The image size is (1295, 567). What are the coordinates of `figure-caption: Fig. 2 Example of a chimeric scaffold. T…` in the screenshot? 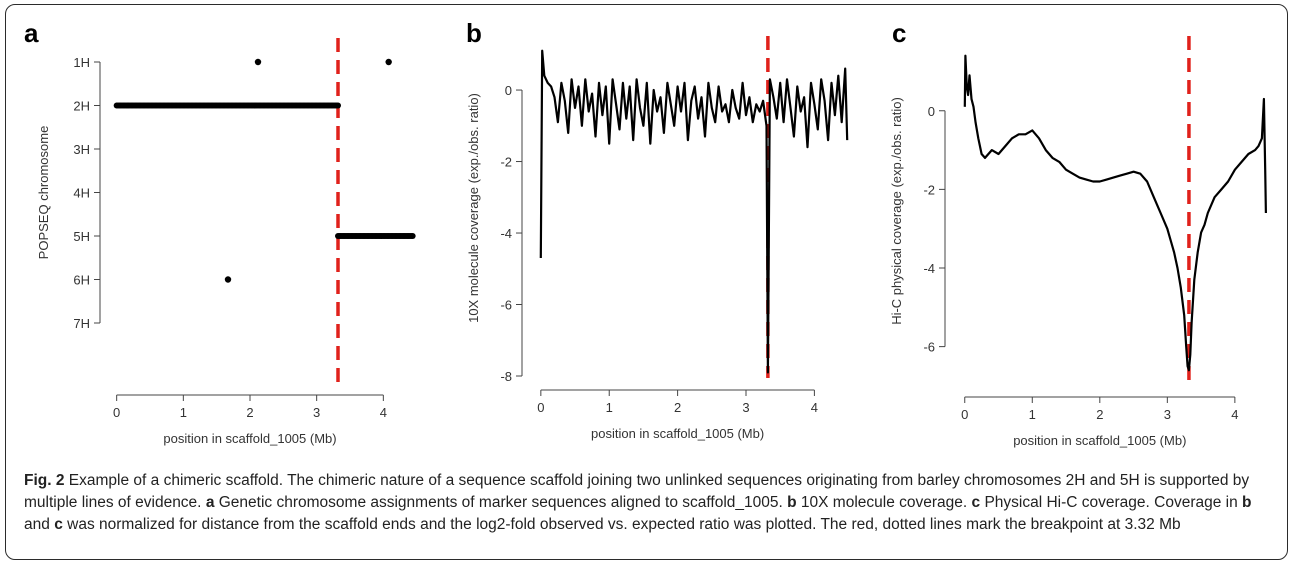 It's located at (646, 503).